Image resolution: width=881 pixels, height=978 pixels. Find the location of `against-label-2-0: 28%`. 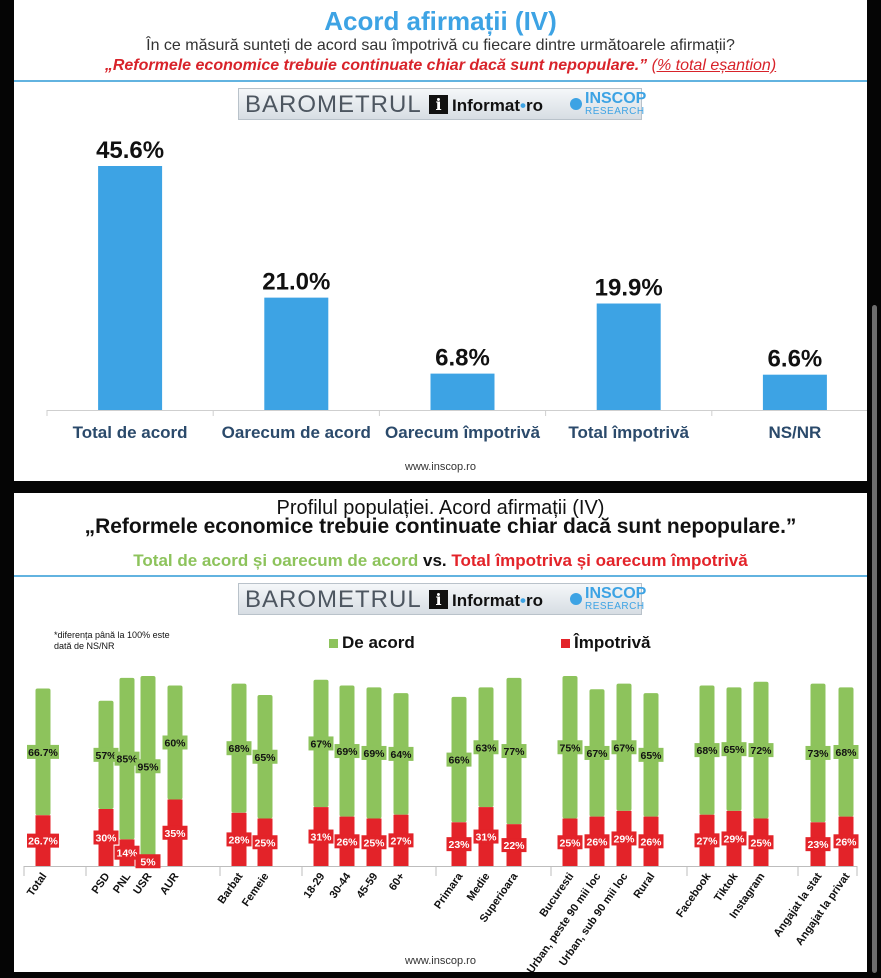

against-label-2-0: 28% is located at coordinates (239, 840).